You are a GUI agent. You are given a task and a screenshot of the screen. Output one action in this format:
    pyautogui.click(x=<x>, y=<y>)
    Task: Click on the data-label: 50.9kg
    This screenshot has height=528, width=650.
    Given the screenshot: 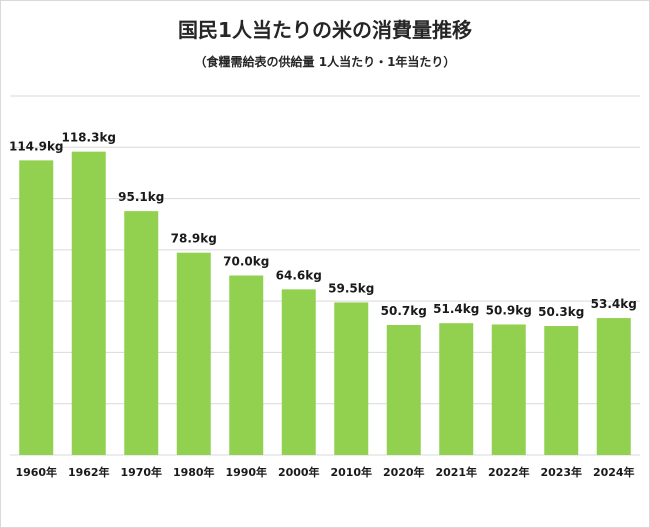 What is the action you would take?
    pyautogui.click(x=509, y=310)
    